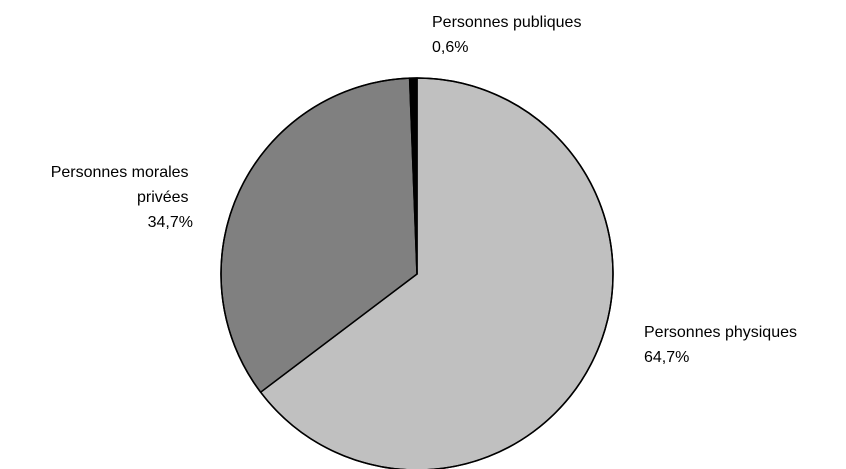 Image resolution: width=846 pixels, height=469 pixels. What do you see at coordinates (506, 22) in the screenshot?
I see `slice-name-personnes-publiques: Personnes publiques` at bounding box center [506, 22].